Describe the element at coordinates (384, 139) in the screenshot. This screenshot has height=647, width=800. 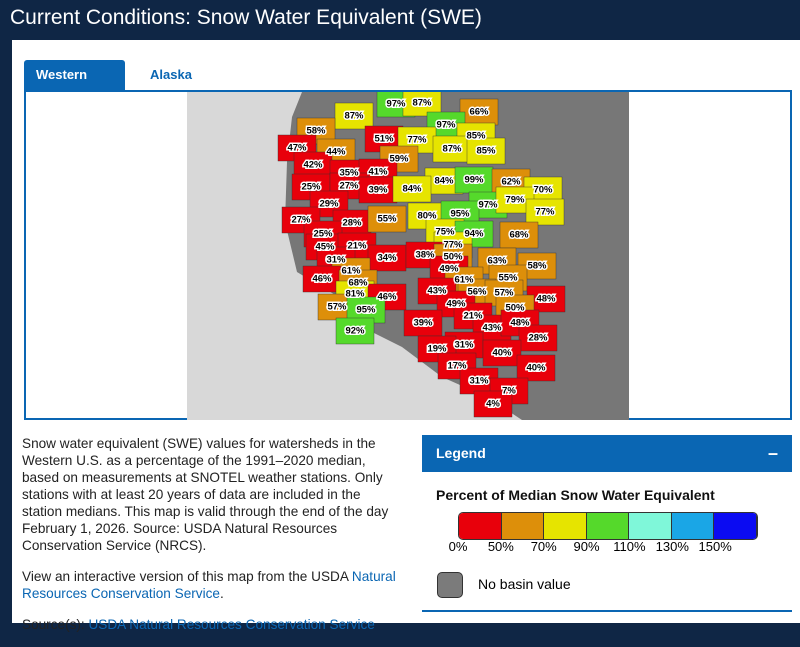
I see `map-label: 51%` at that location.